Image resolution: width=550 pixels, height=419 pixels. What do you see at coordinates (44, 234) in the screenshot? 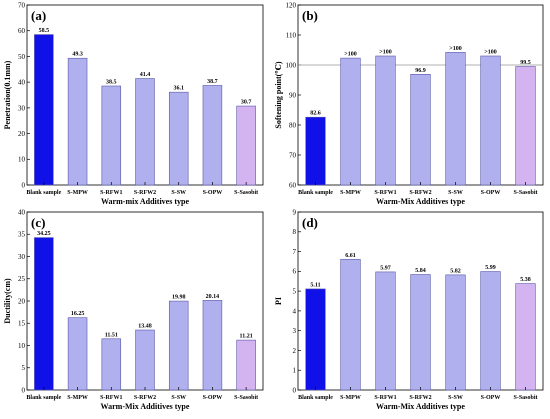
I see `data-label: 34.25` at bounding box center [44, 234].